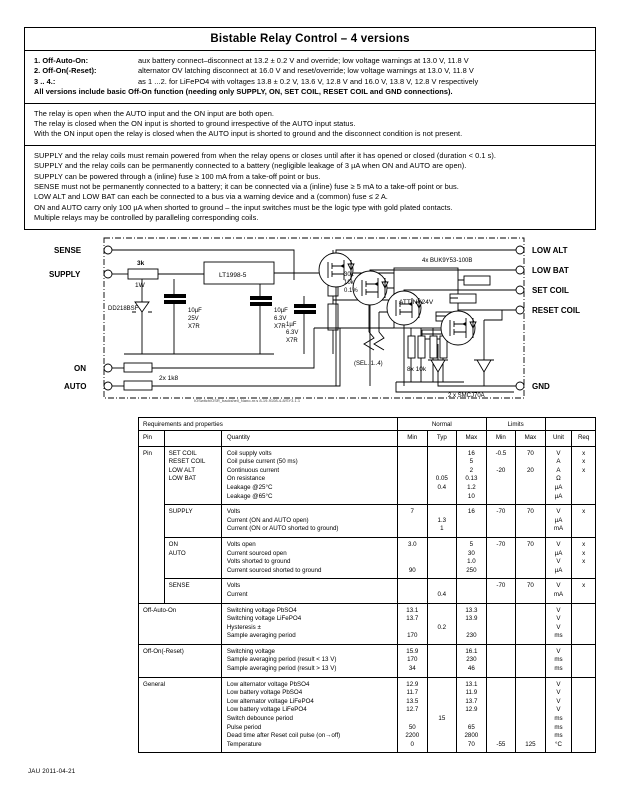 The image size is (618, 800). I want to click on label-sel: (SEL. 1..4), so click(368, 364).